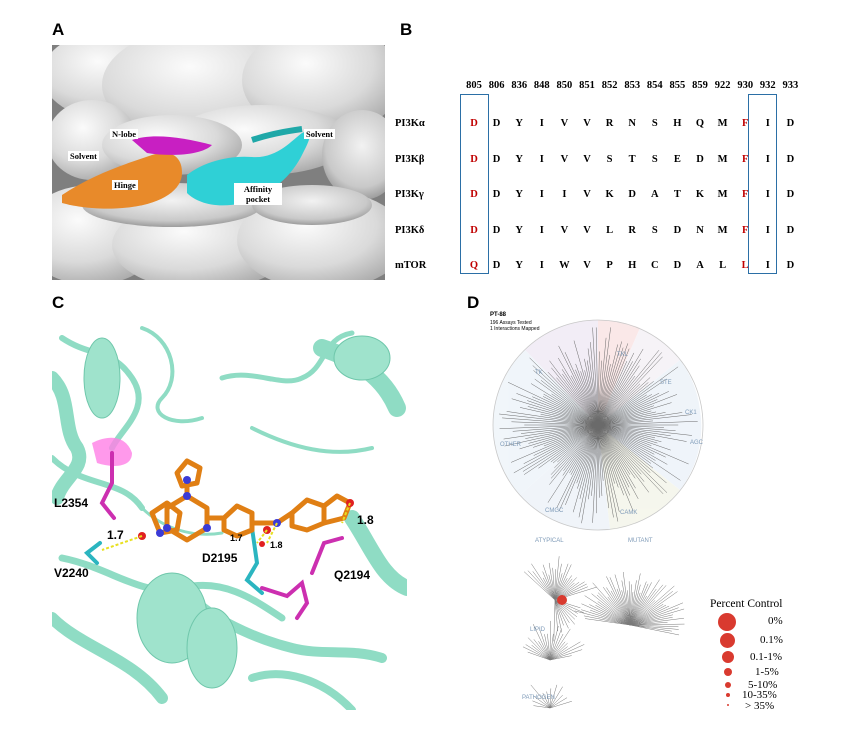 This screenshot has height=730, width=850. What do you see at coordinates (58, 302) in the screenshot?
I see `panel-label-c: C` at bounding box center [58, 302].